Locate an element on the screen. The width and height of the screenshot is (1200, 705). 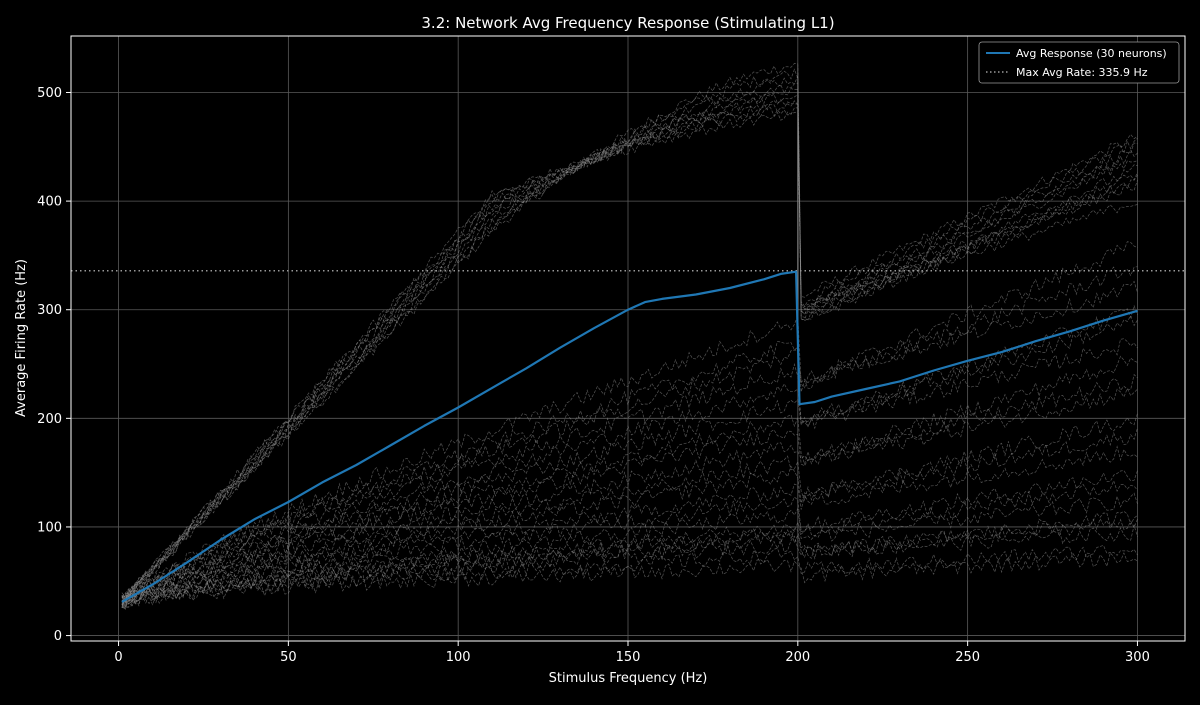
x-axis-ticks: 0 50 100 150 200 250 300 is located at coordinates (632, 653).